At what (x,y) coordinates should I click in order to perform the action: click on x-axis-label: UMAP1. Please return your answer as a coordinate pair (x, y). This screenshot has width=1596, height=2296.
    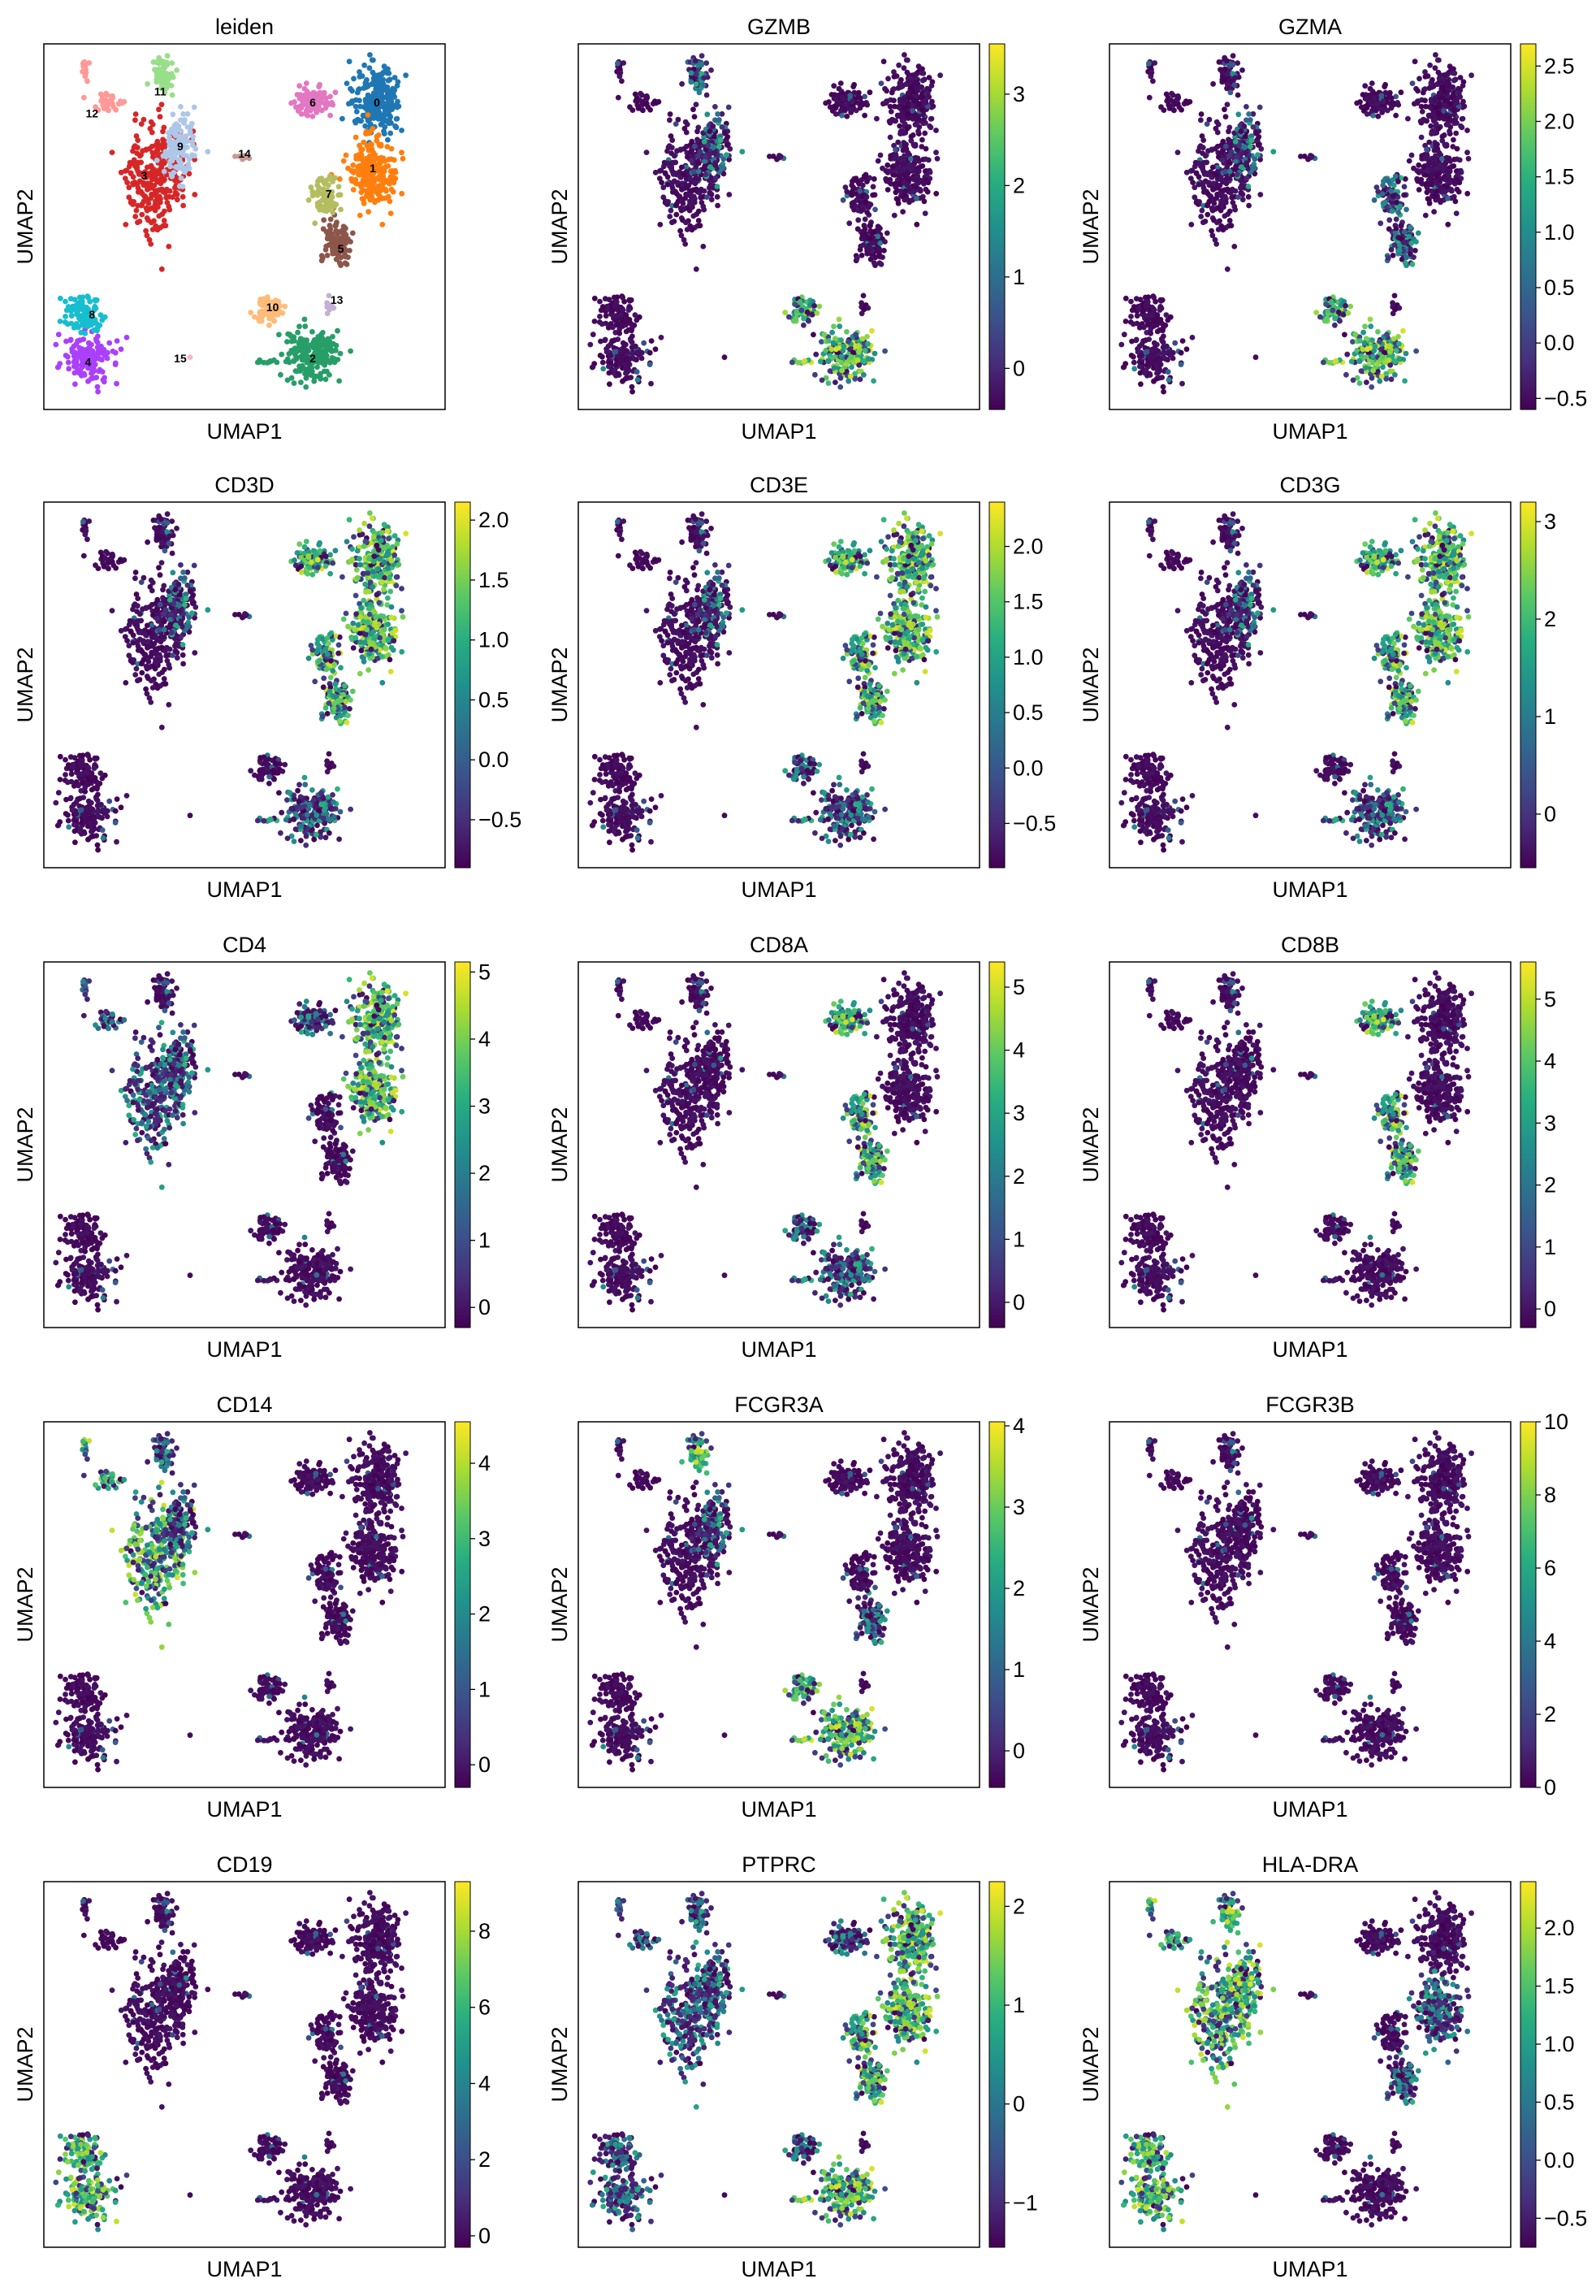
    Looking at the image, I should click on (1310, 431).